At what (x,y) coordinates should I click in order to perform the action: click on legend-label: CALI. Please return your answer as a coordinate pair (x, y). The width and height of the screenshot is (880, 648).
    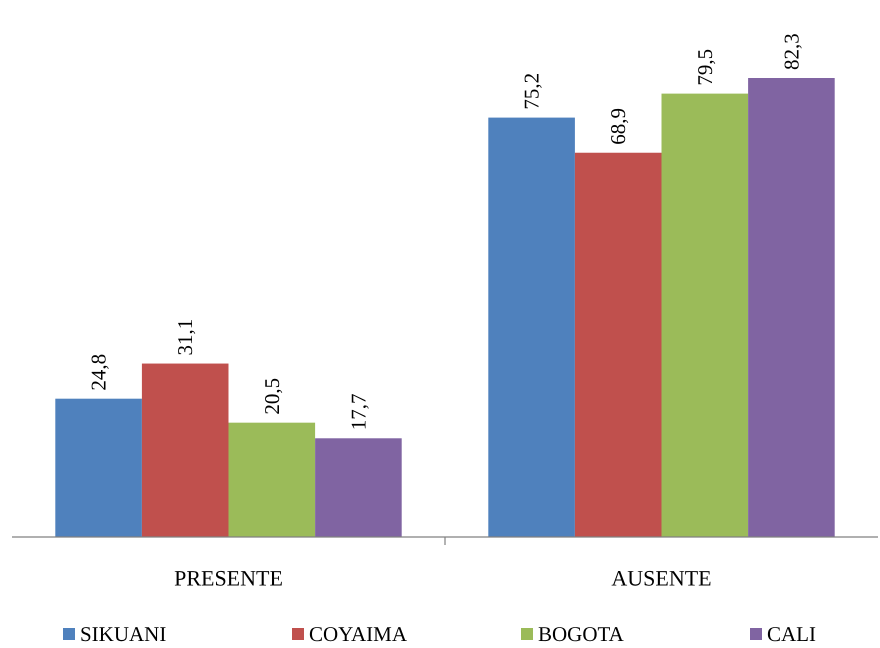
    Looking at the image, I should click on (791, 634).